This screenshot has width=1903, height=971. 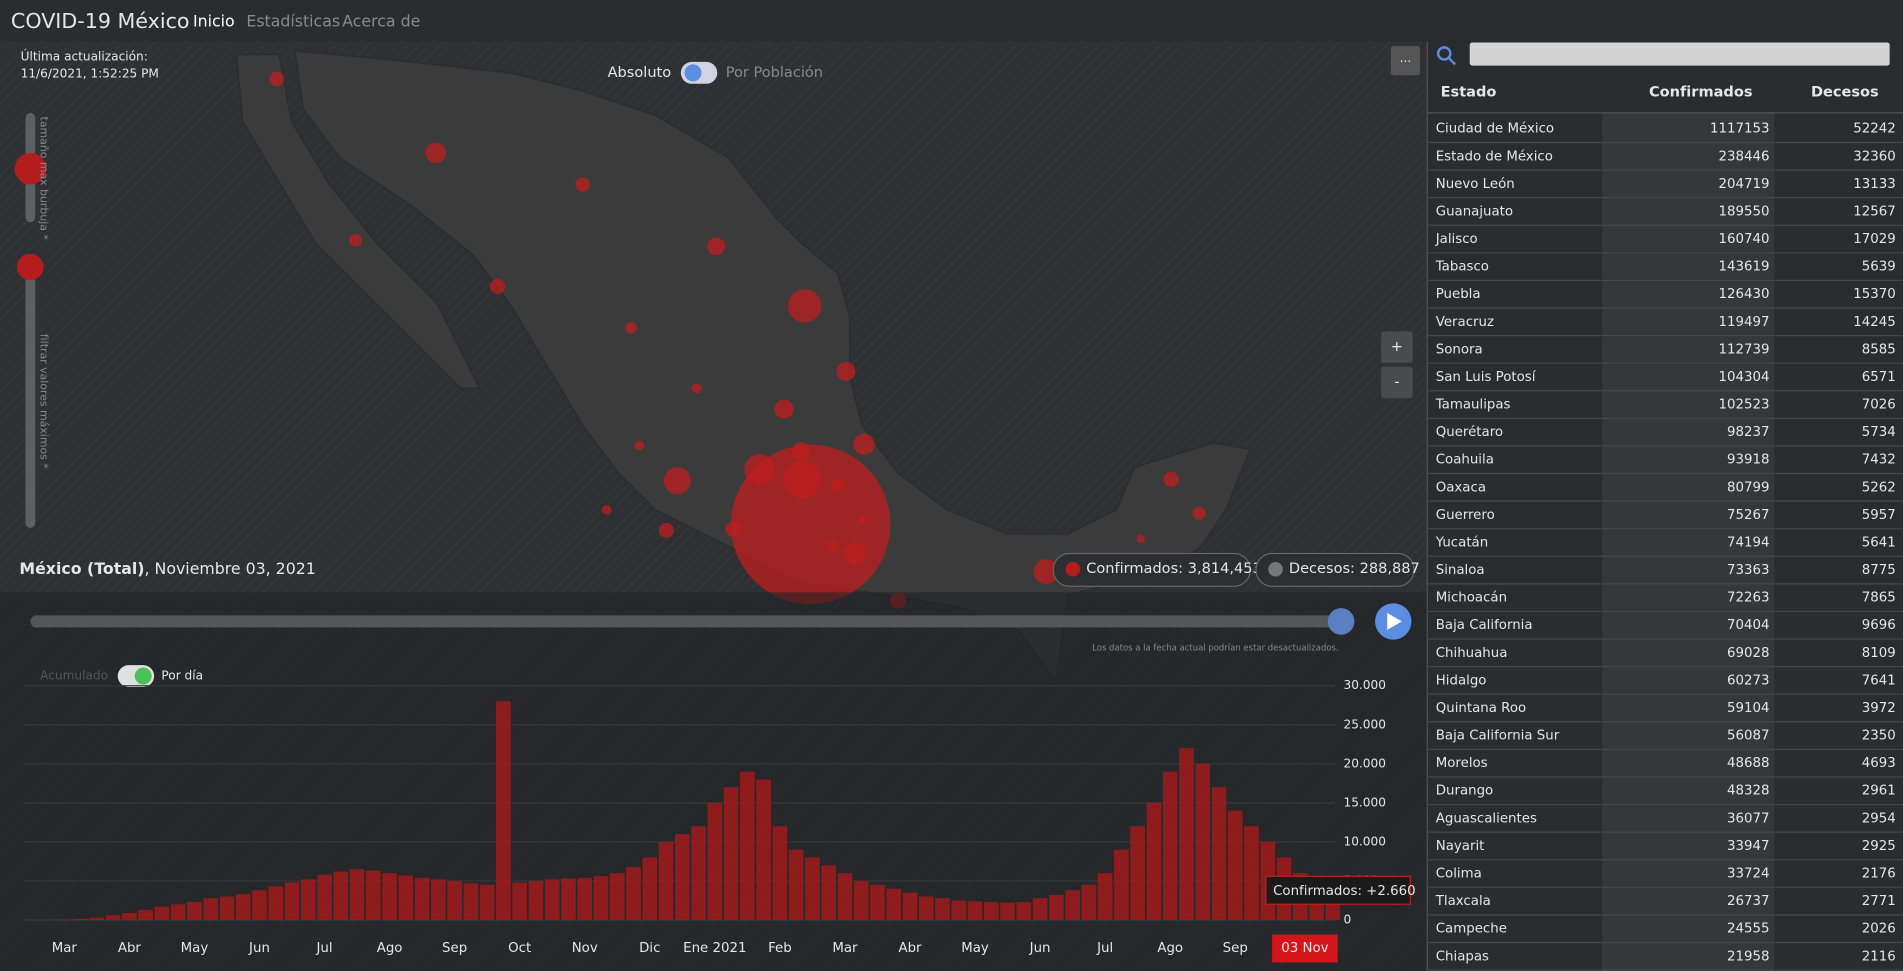 I want to click on x-tick-label: May, so click(x=975, y=948).